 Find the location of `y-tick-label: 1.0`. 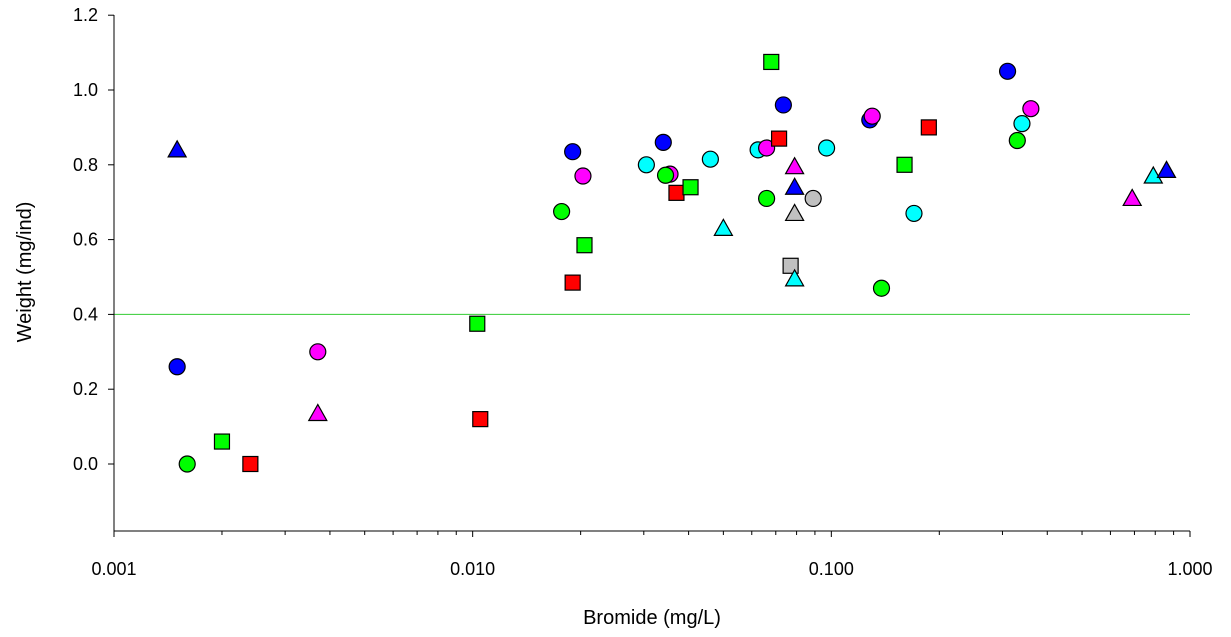

y-tick-label: 1.0 is located at coordinates (85, 90).